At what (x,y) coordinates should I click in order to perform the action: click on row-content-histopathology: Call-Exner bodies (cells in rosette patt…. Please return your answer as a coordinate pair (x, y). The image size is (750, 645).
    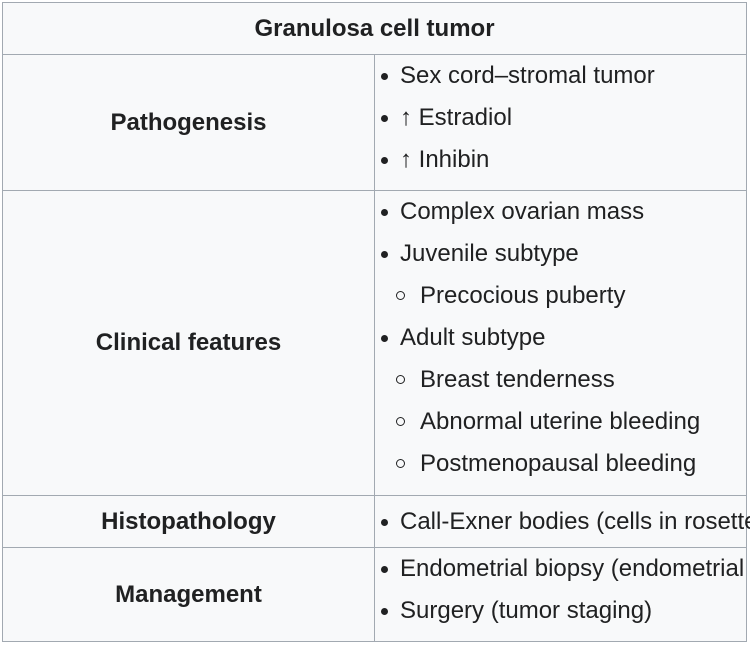
    Looking at the image, I should click on (562, 521).